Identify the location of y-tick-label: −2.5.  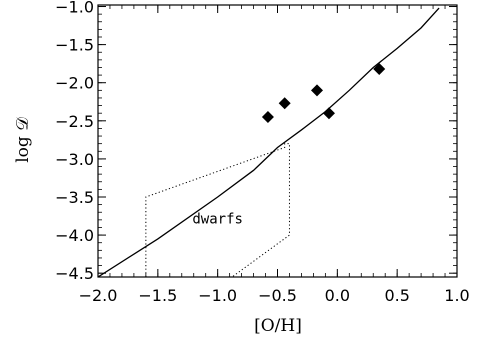
(74, 121).